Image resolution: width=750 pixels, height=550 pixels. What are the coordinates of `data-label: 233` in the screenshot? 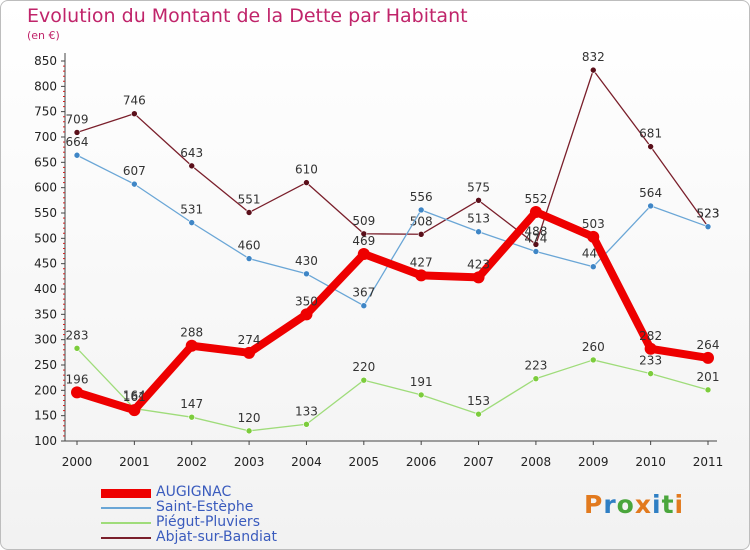 It's located at (650, 361).